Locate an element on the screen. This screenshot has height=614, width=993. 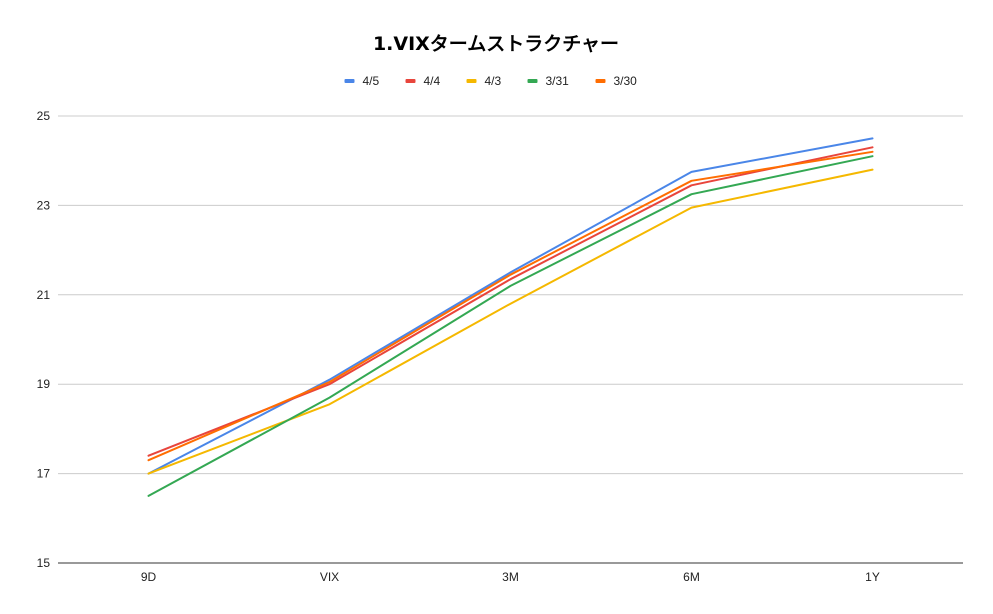
y-tick-label: 23 is located at coordinates (44, 205).